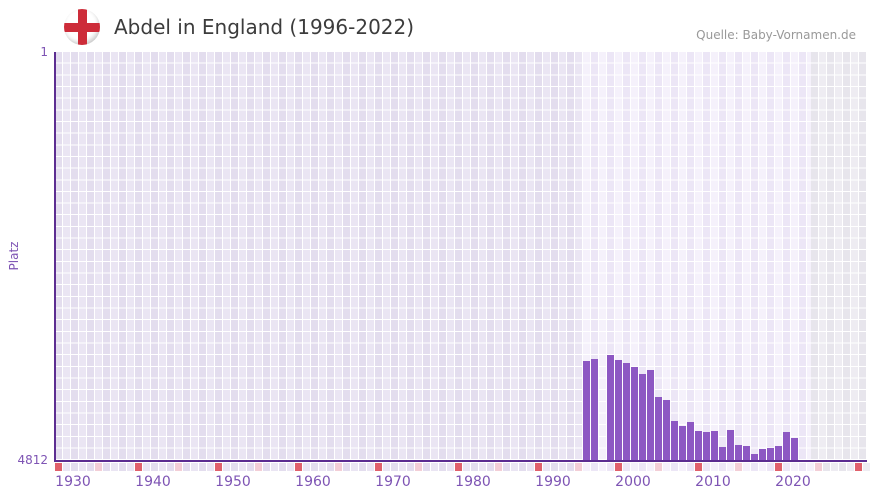 The height and width of the screenshot is (502, 873). Describe the element at coordinates (594, 409) in the screenshot. I see `bar-1997` at that location.